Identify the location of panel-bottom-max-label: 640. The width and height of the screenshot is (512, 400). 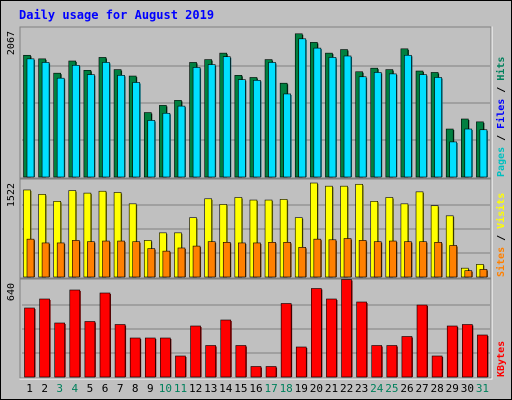
(11, 292).